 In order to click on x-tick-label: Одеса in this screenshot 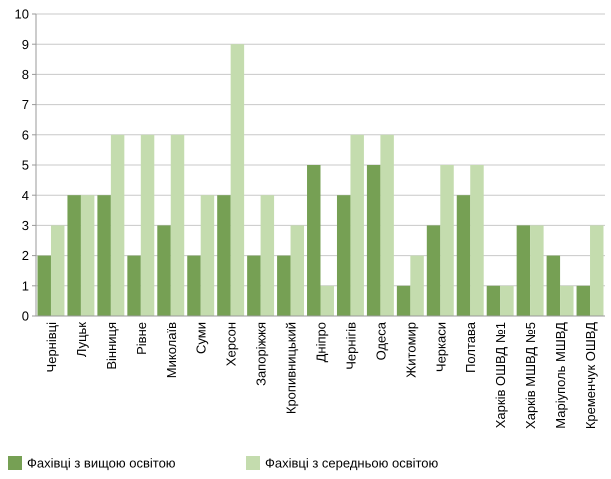, I will do `click(380, 340)`.